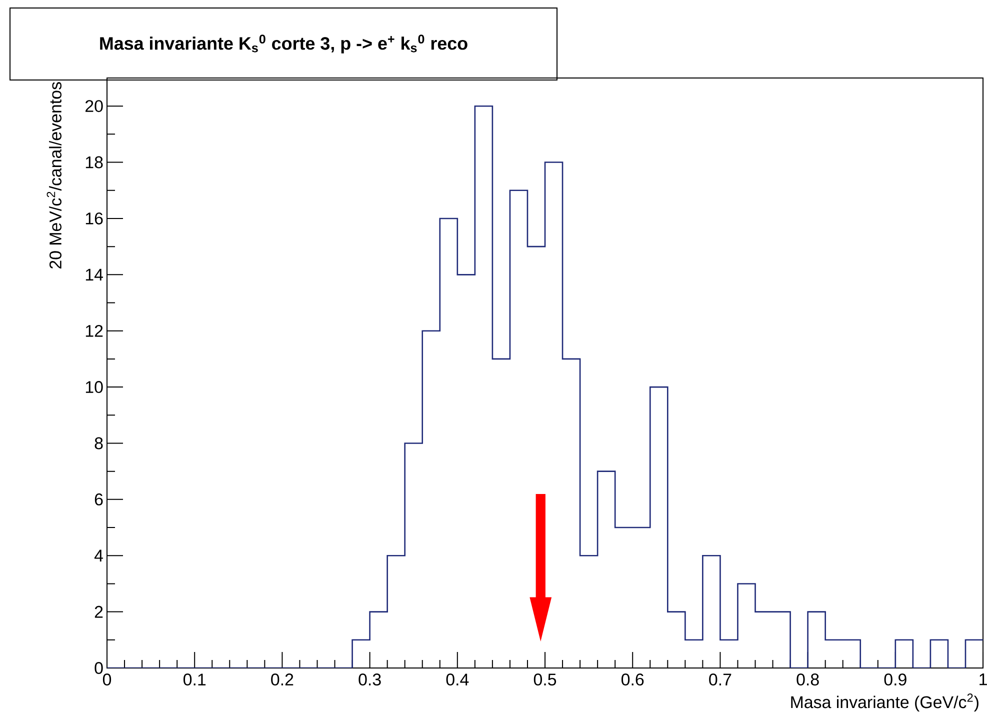  I want to click on y-tick-label: 20, so click(94, 106).